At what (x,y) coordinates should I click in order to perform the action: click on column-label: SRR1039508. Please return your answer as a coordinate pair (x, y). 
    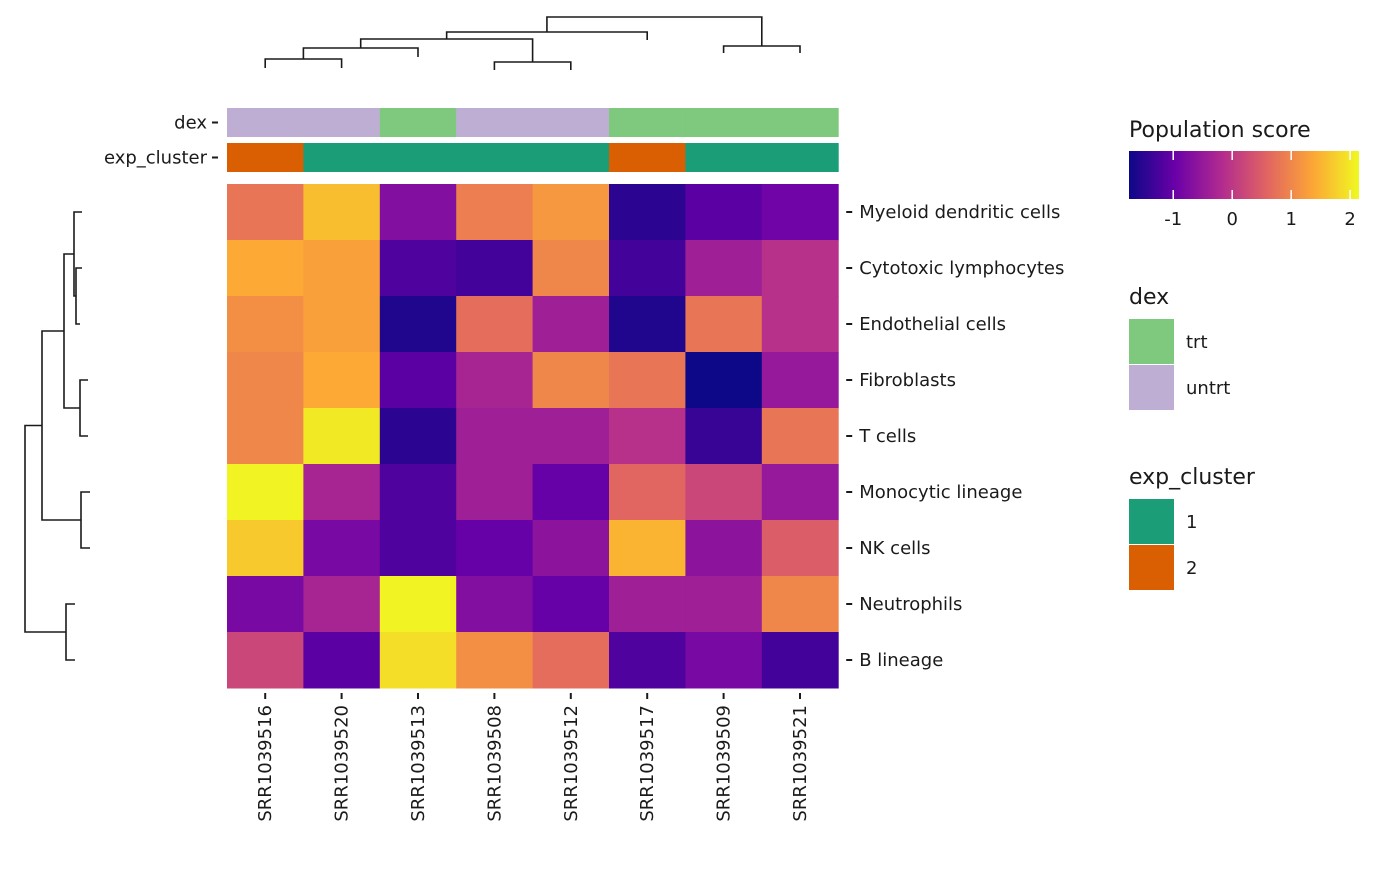
    Looking at the image, I should click on (494, 763).